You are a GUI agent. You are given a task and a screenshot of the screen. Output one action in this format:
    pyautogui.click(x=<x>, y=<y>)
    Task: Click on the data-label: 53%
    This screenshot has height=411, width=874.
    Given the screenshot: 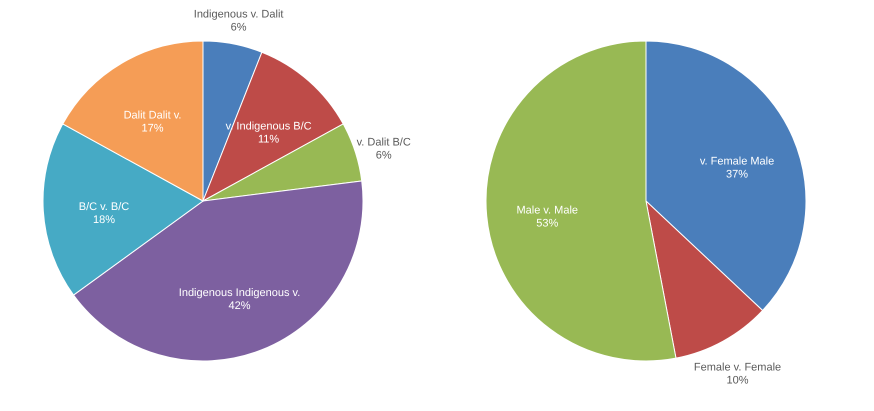 What is the action you would take?
    pyautogui.click(x=547, y=223)
    